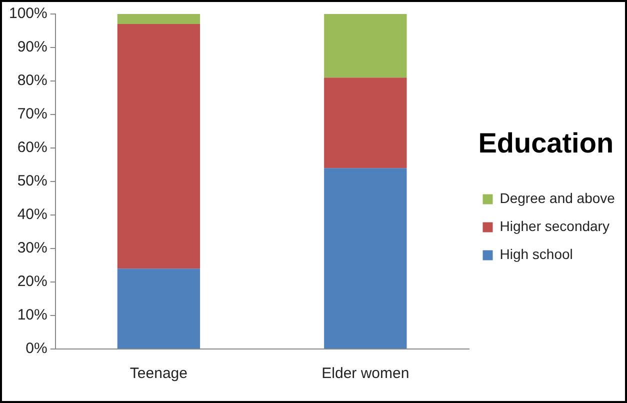 The image size is (627, 403). What do you see at coordinates (366, 373) in the screenshot?
I see `x-tick-label: Elder women` at bounding box center [366, 373].